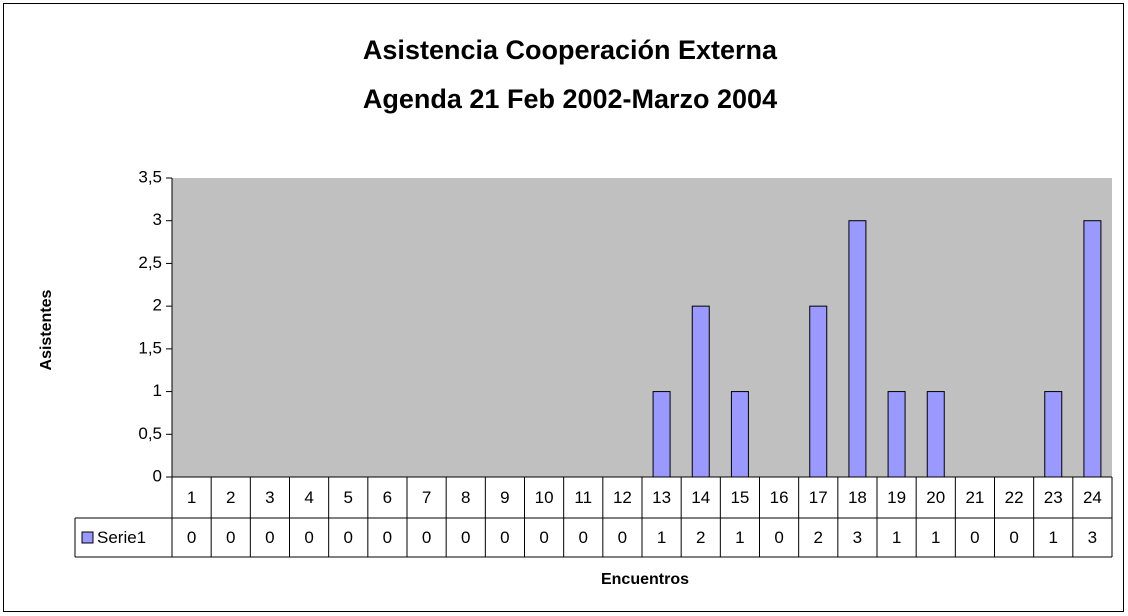  I want to click on x-tick-label: 21, so click(974, 497).